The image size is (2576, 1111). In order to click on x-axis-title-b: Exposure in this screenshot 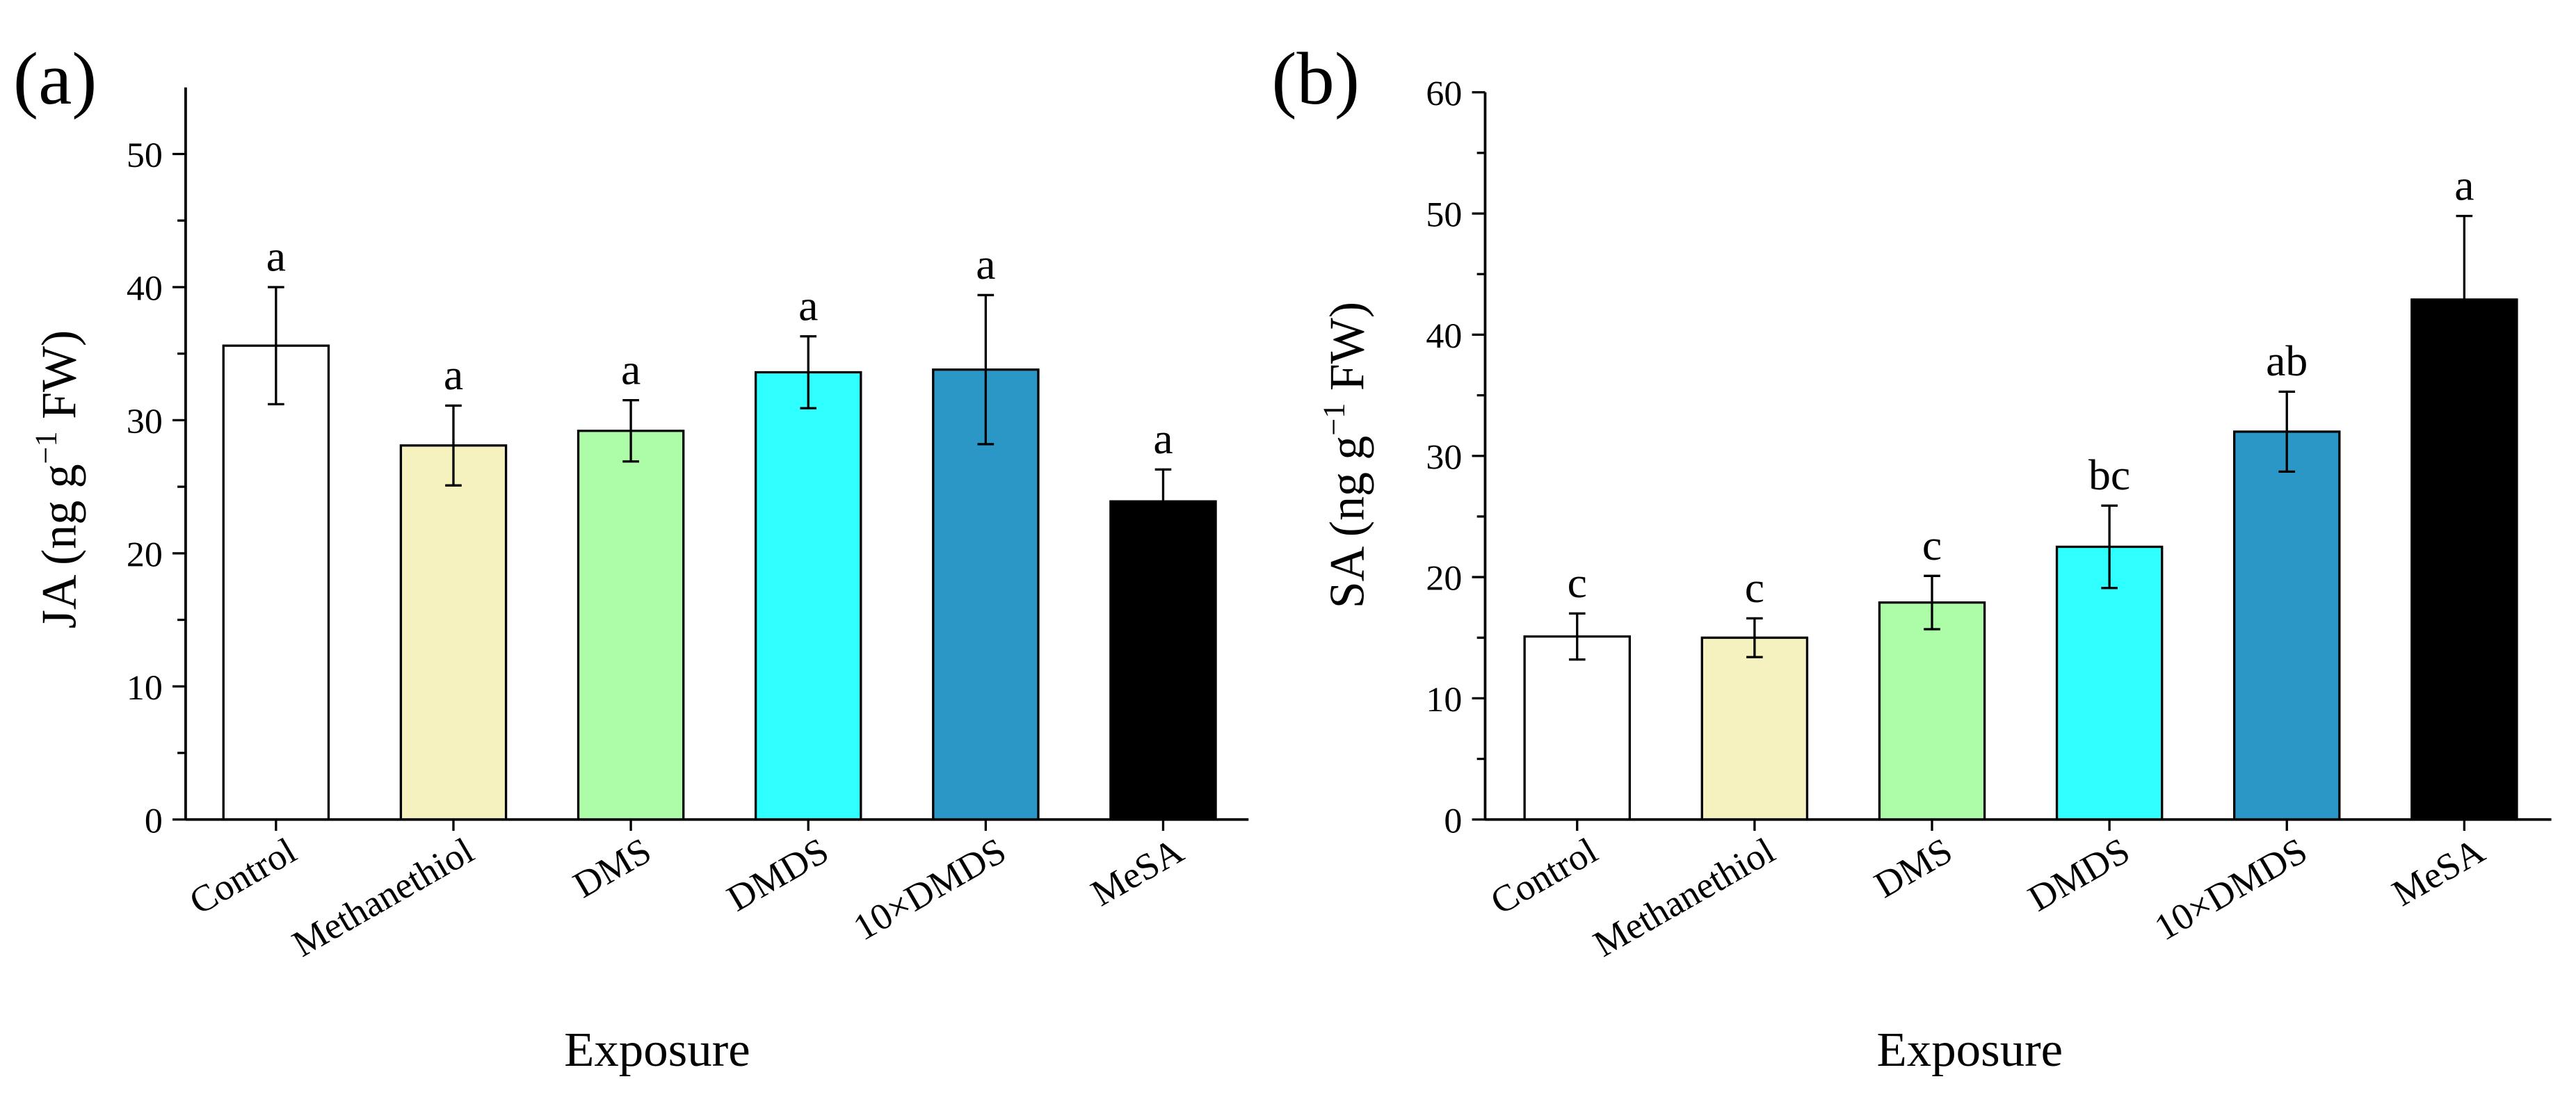, I will do `click(1970, 1049)`.